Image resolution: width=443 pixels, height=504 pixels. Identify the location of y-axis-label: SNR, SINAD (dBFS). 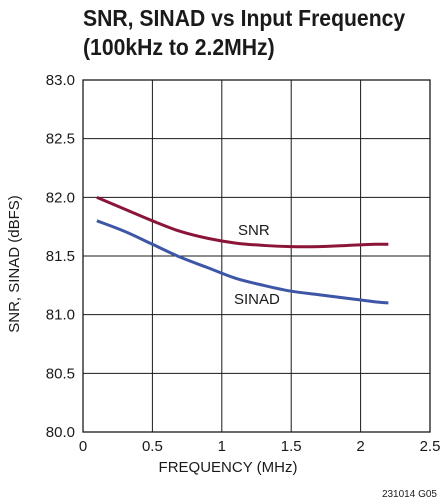
(14, 264).